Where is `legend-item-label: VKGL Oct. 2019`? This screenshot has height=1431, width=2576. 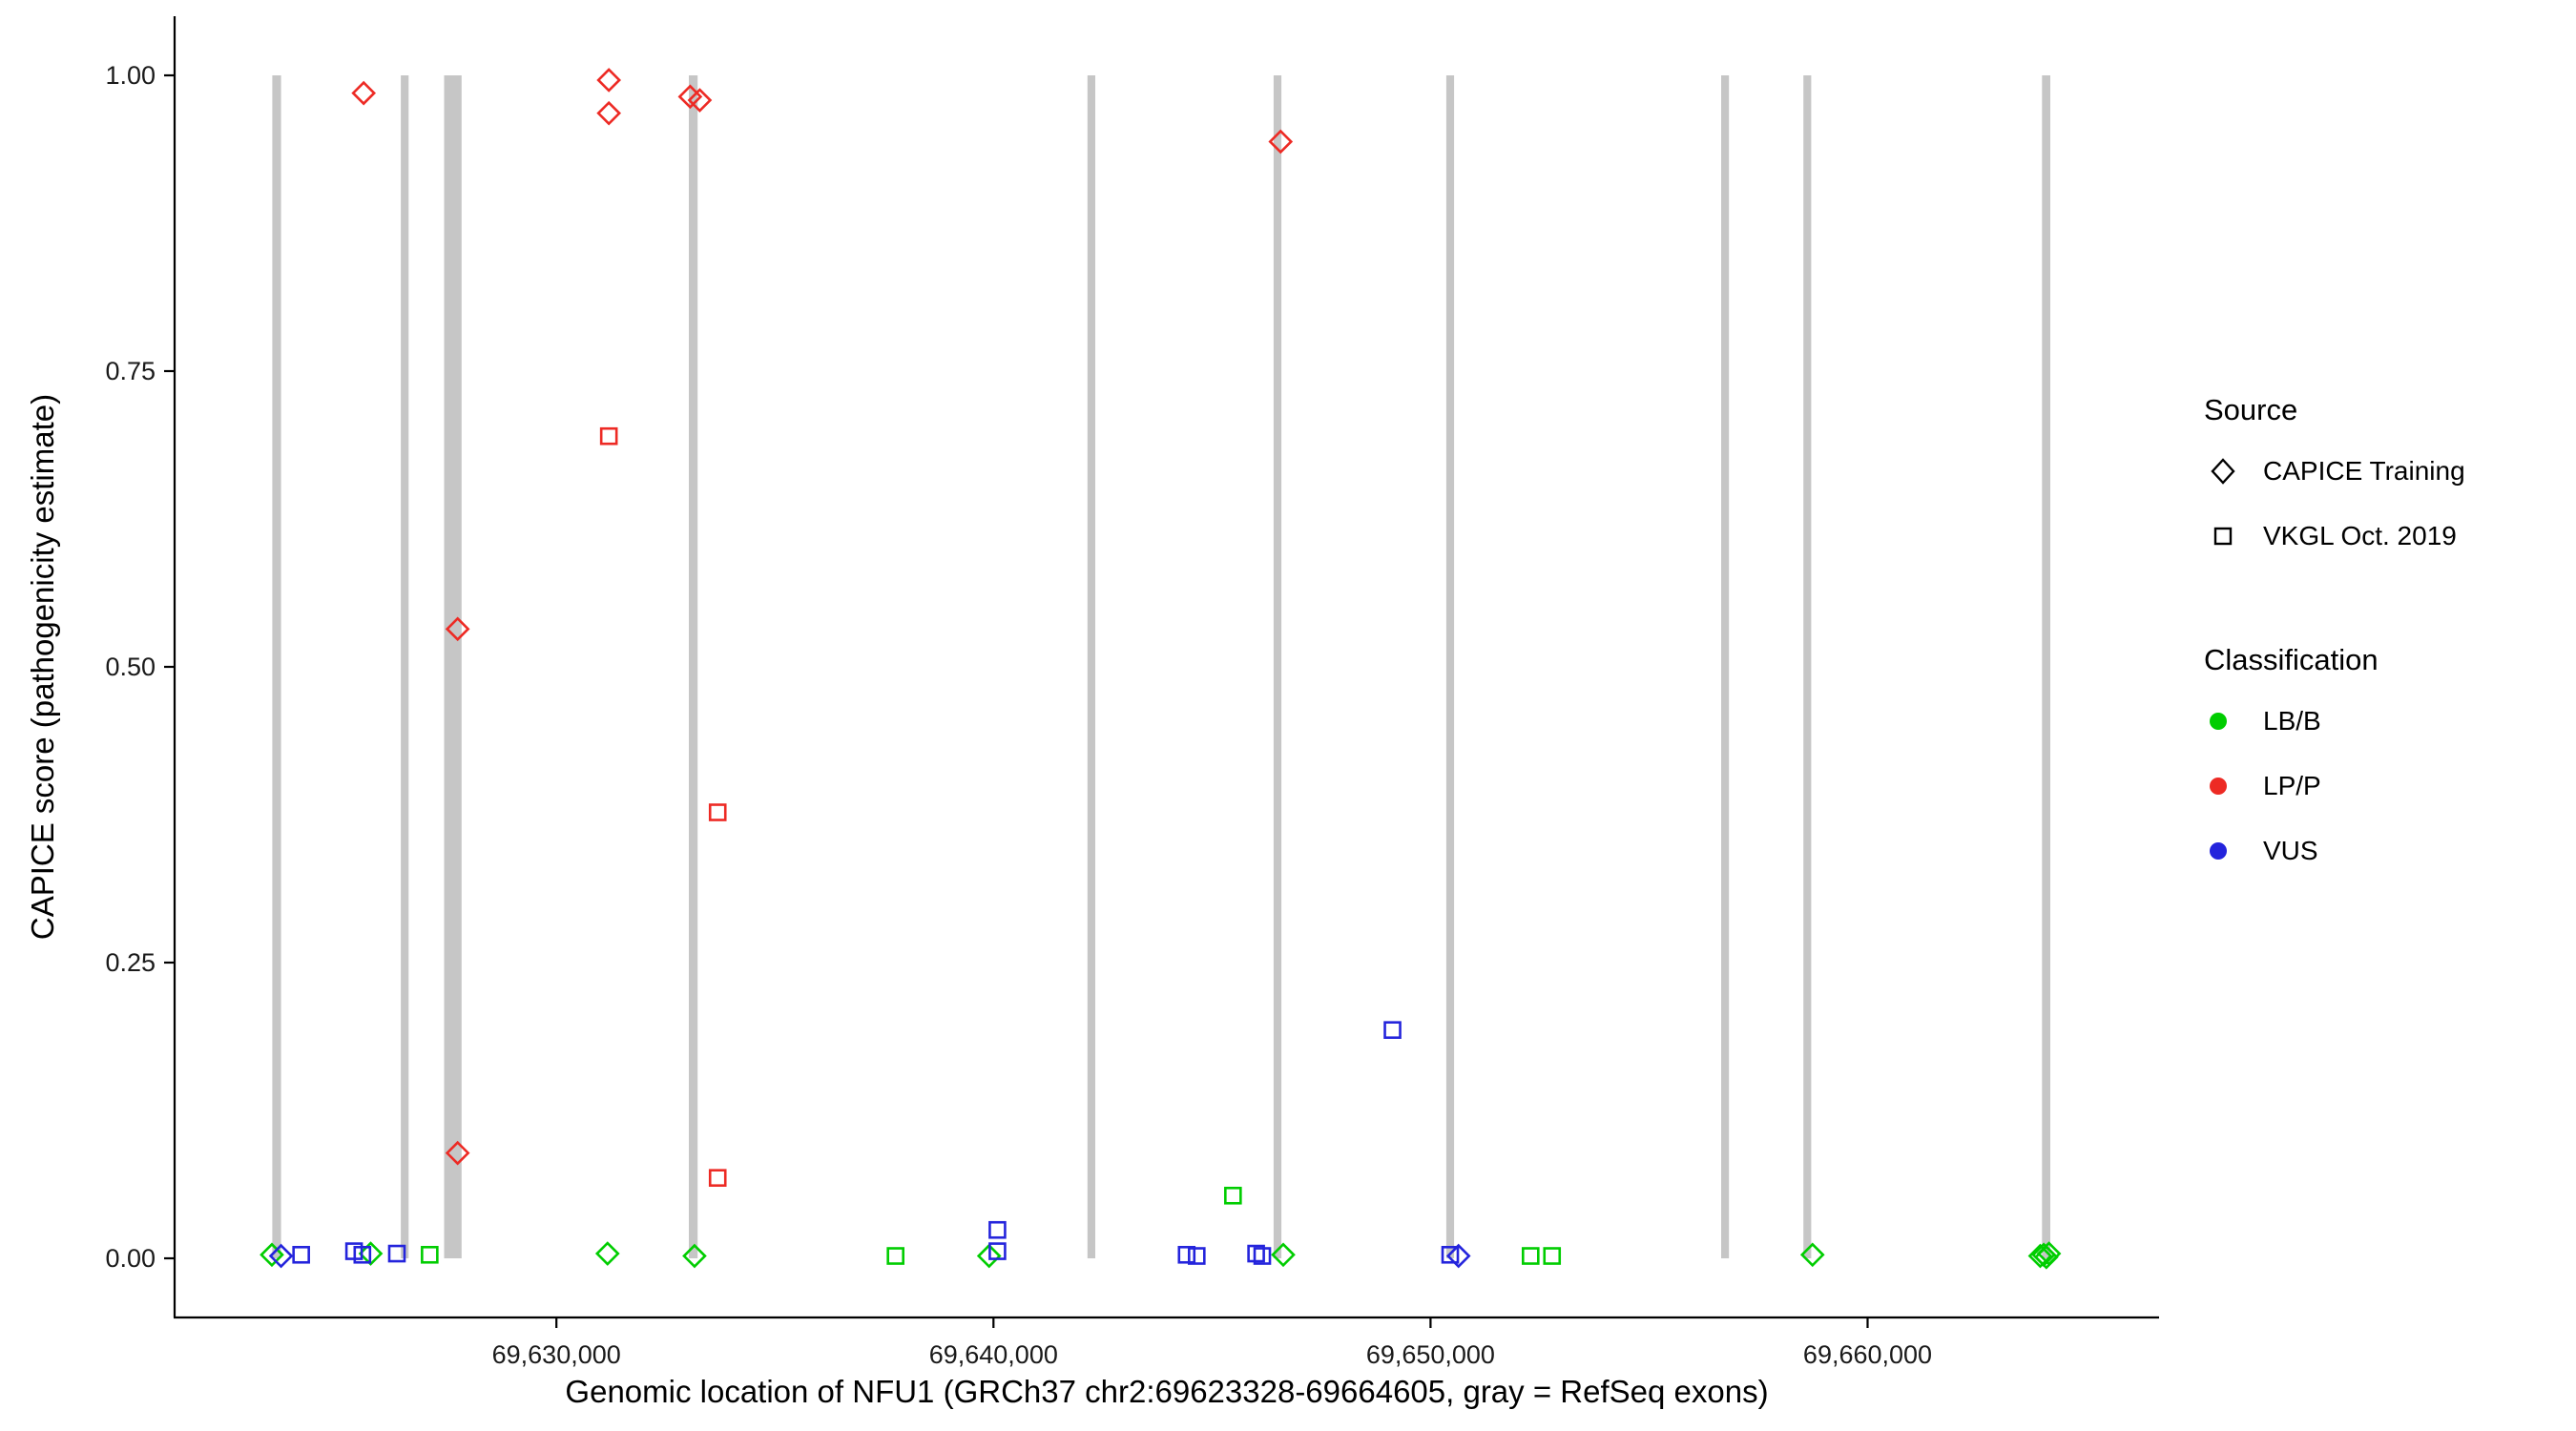
legend-item-label: VKGL Oct. 2019 is located at coordinates (2360, 535).